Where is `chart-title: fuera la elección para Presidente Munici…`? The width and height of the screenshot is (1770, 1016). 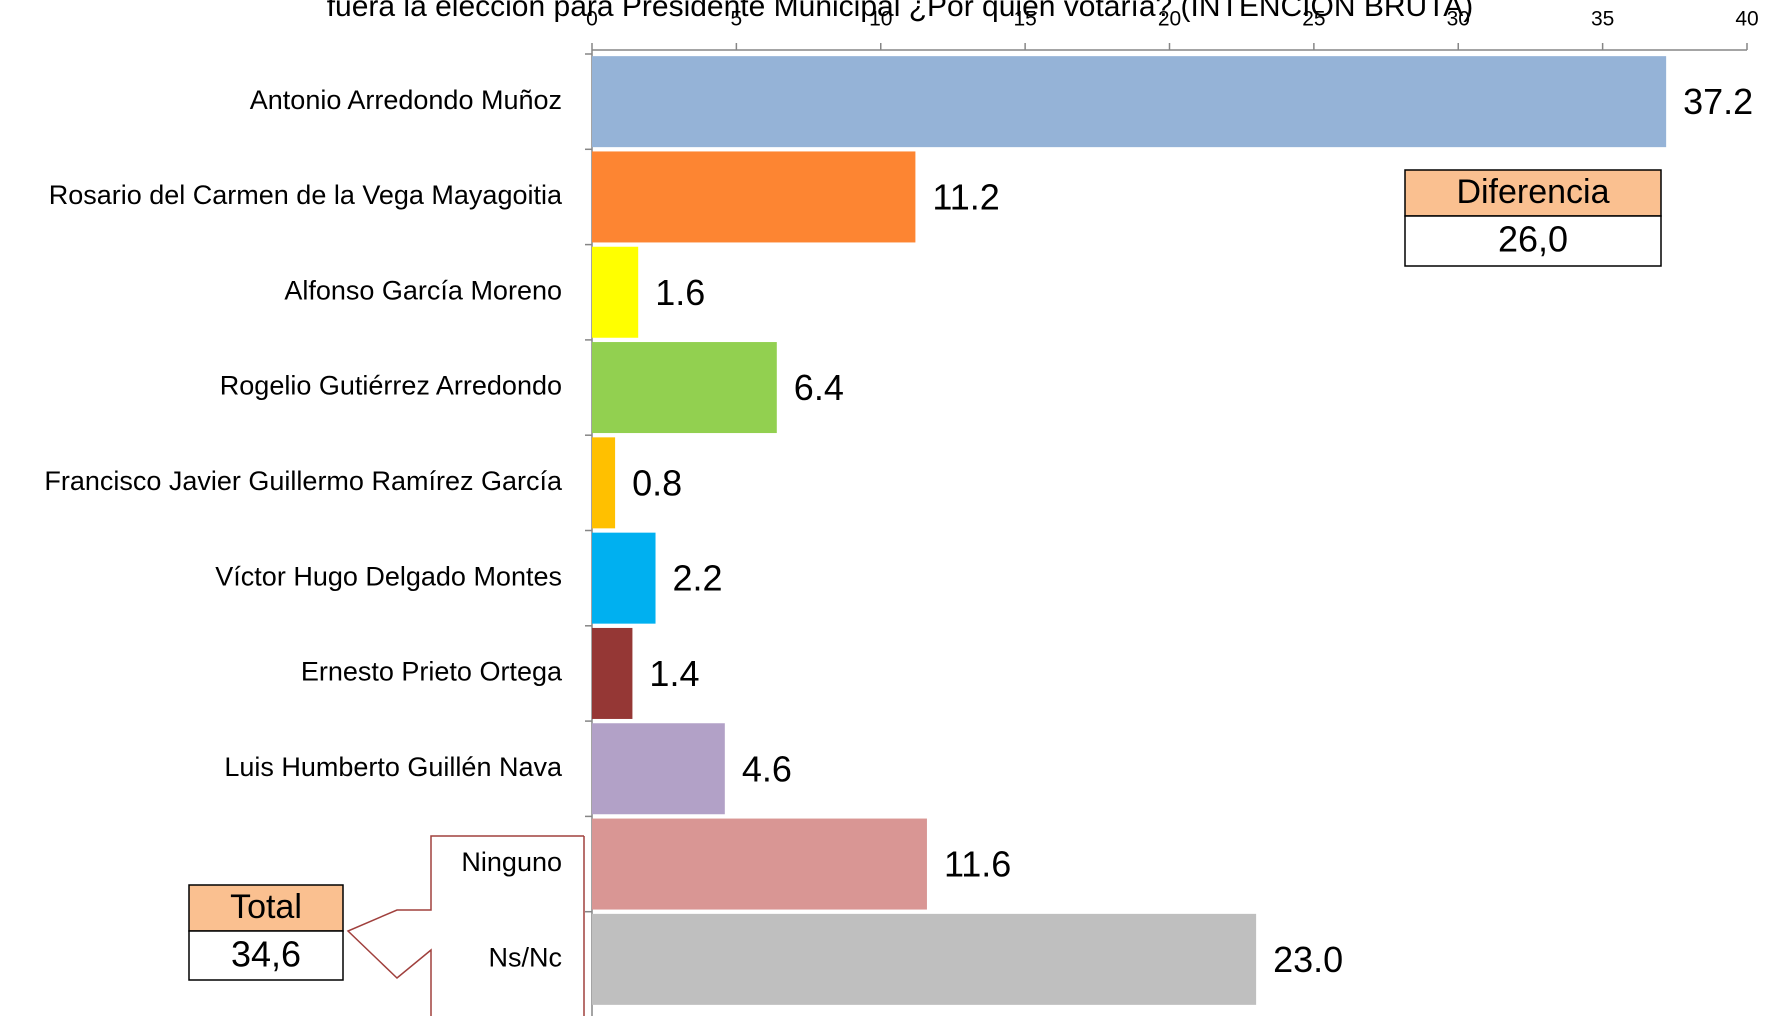 chart-title: fuera la elección para Presidente Munici… is located at coordinates (900, 11).